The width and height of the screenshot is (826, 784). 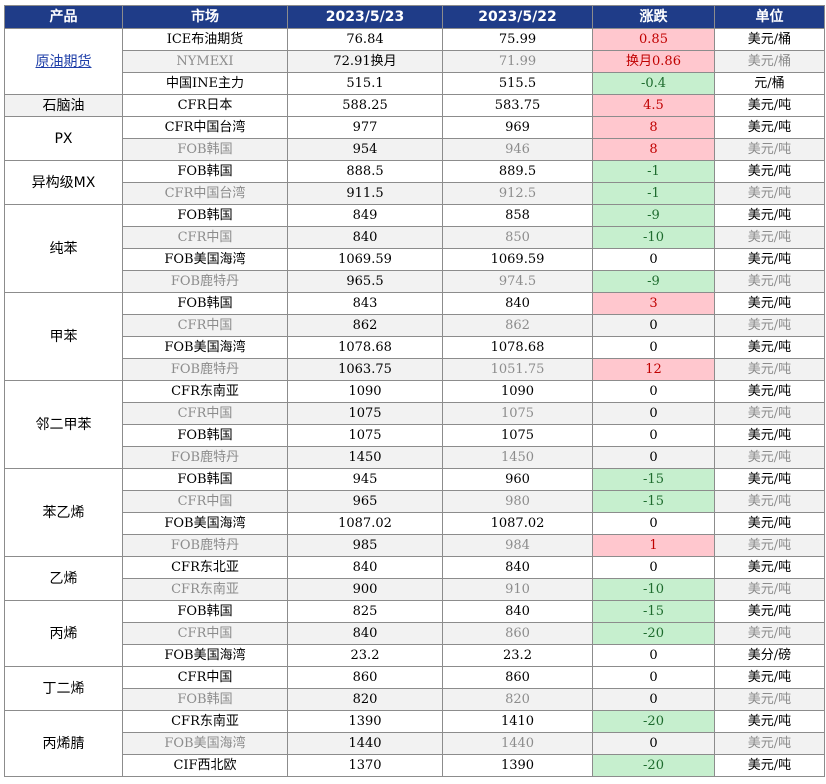 I want to click on current-price-cell: 1063.75, so click(x=365, y=369).